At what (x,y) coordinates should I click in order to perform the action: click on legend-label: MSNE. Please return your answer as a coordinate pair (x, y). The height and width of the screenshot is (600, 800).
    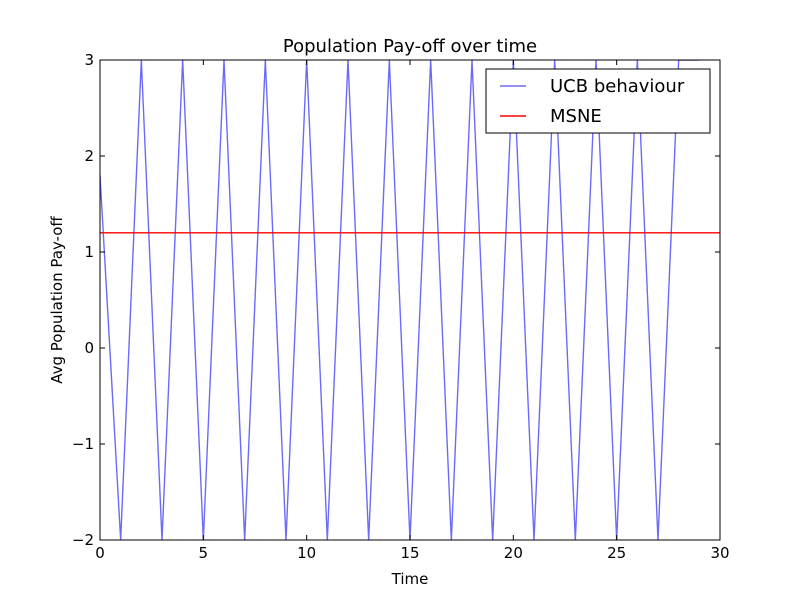
    Looking at the image, I should click on (576, 116).